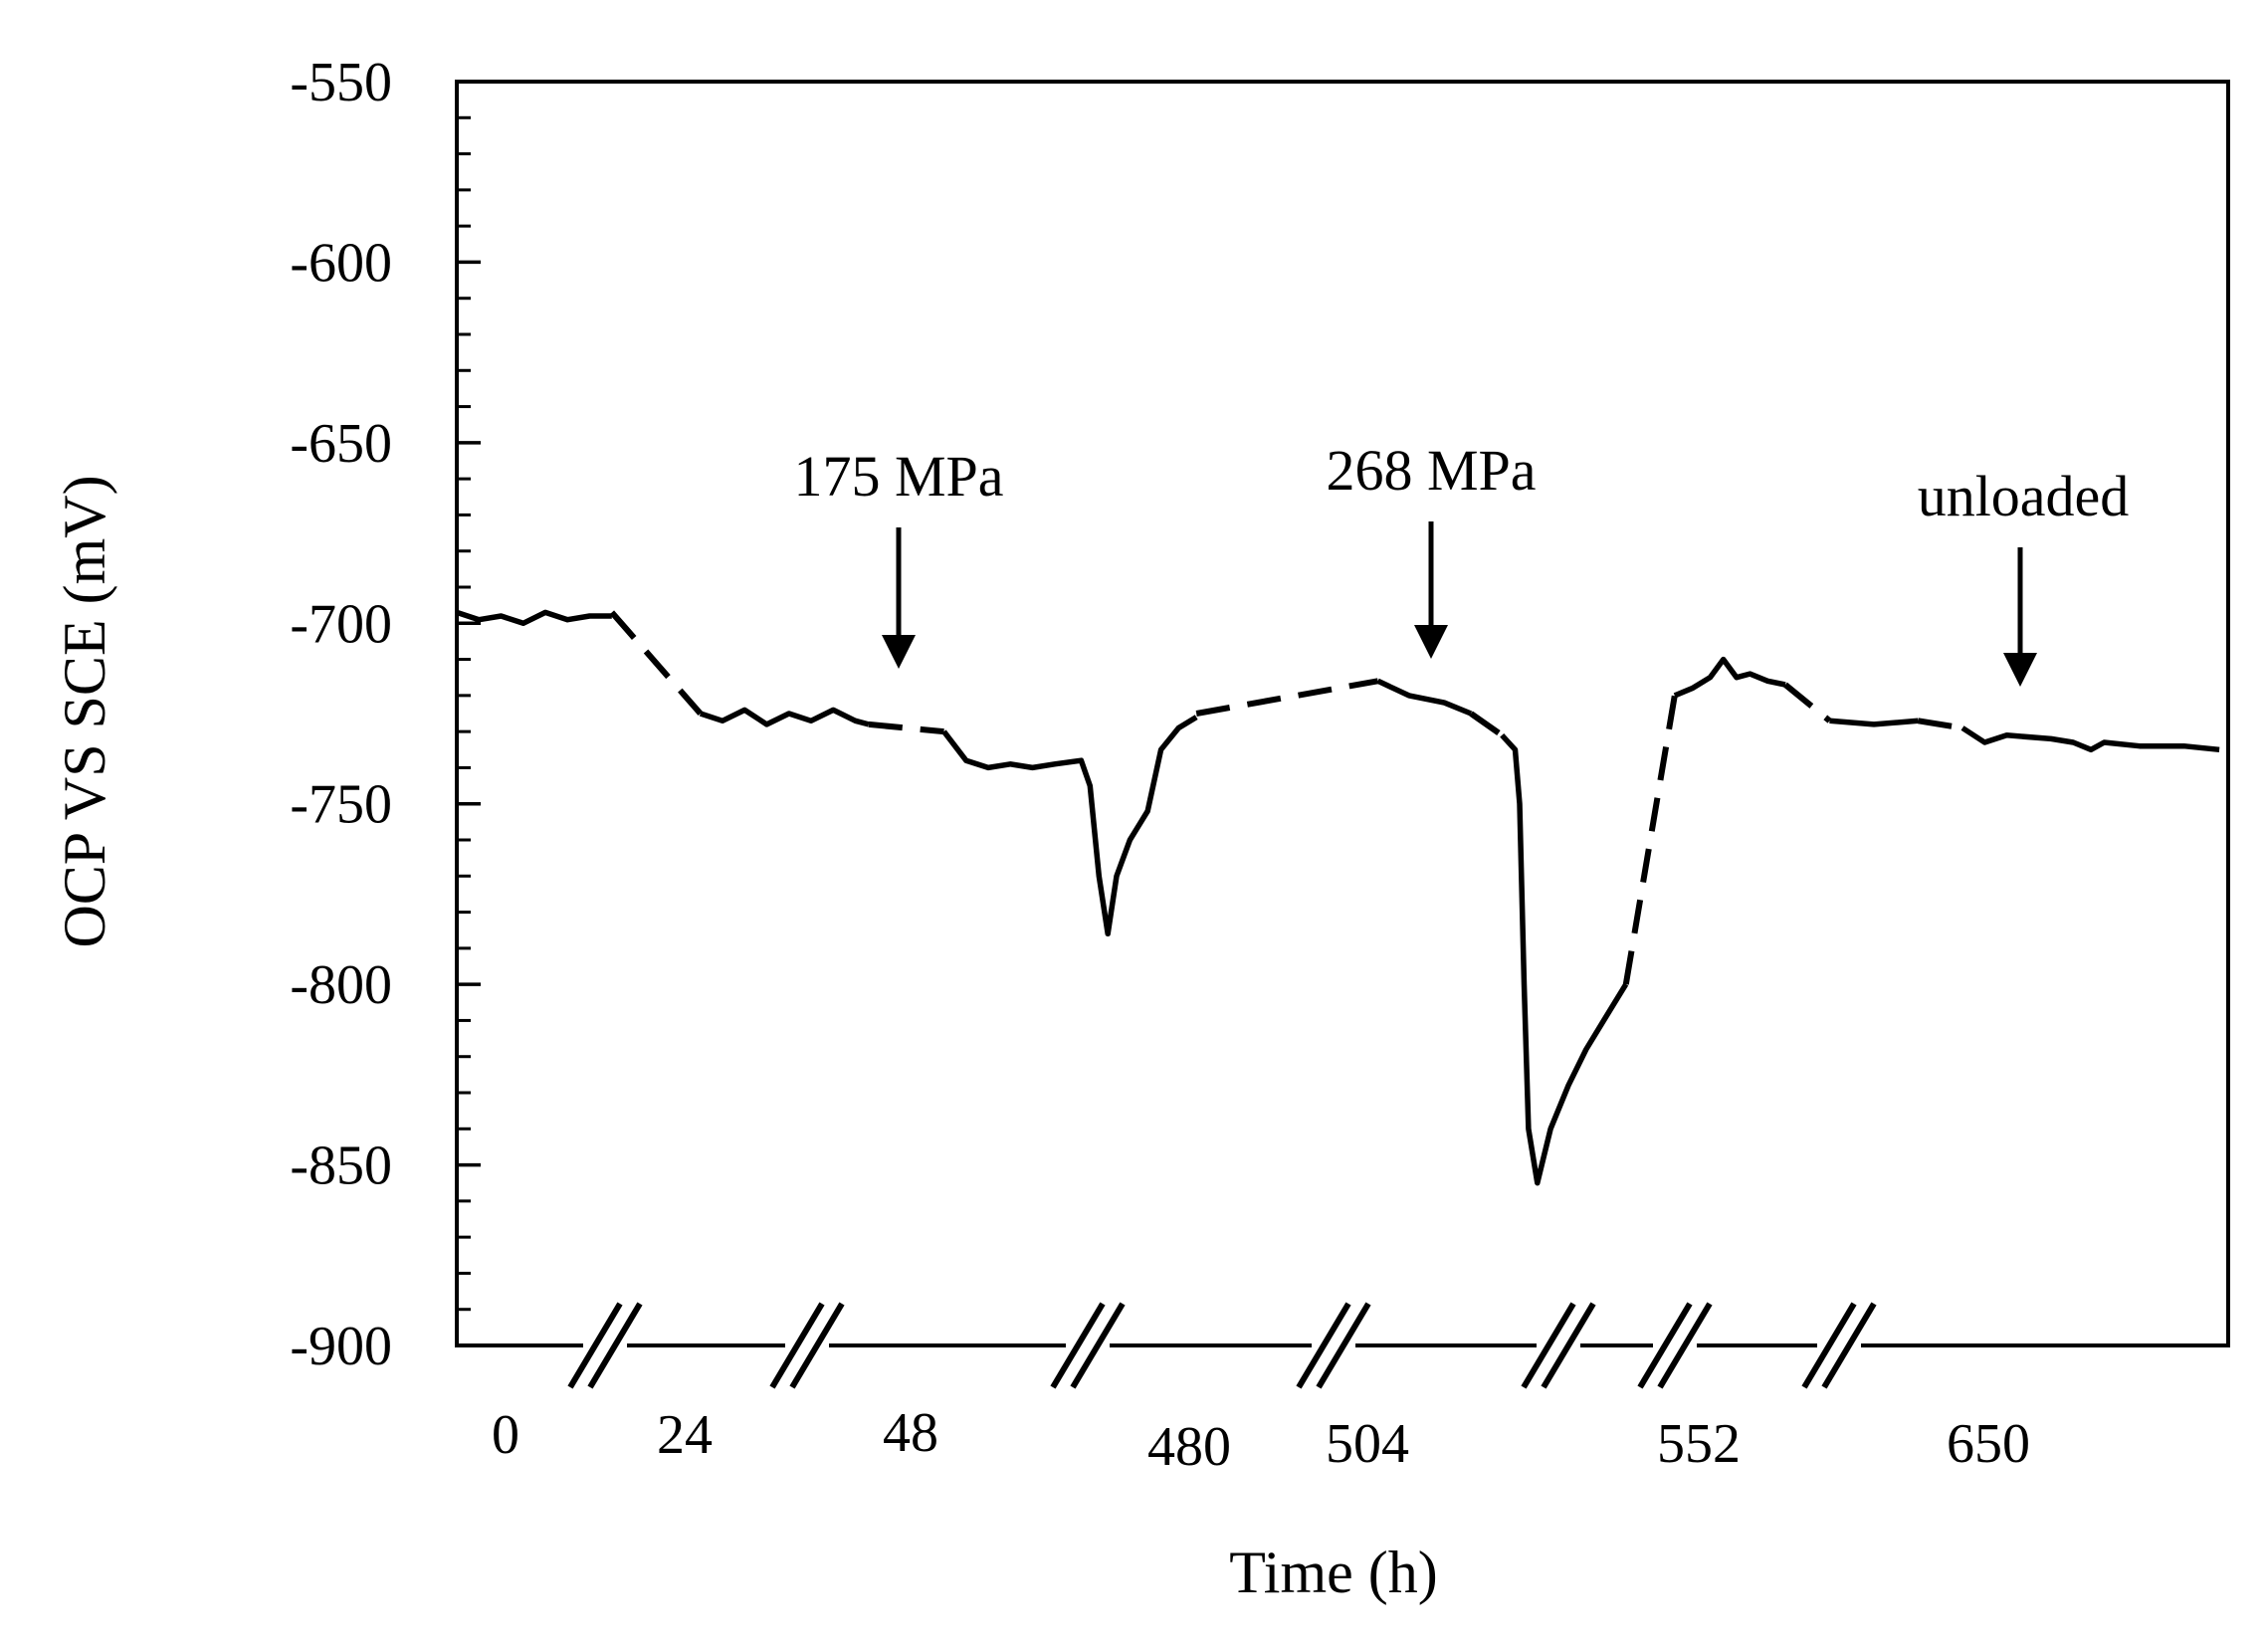 The image size is (2268, 1650). What do you see at coordinates (1431, 470) in the screenshot?
I see `annotation-label: 268 MPa` at bounding box center [1431, 470].